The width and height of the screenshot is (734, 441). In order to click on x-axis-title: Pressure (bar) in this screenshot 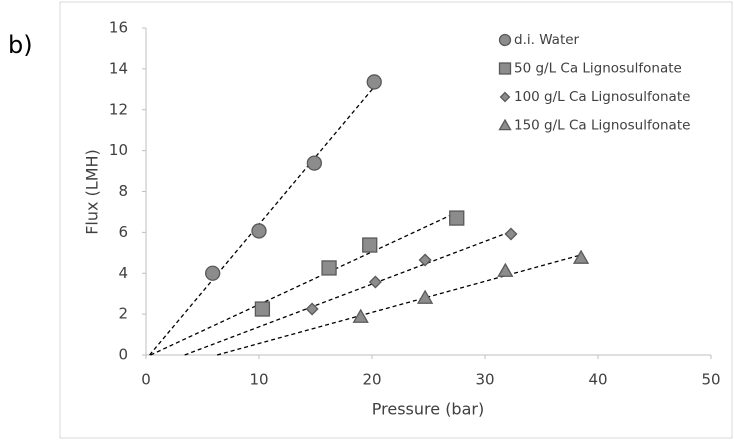, I will do `click(428, 409)`.